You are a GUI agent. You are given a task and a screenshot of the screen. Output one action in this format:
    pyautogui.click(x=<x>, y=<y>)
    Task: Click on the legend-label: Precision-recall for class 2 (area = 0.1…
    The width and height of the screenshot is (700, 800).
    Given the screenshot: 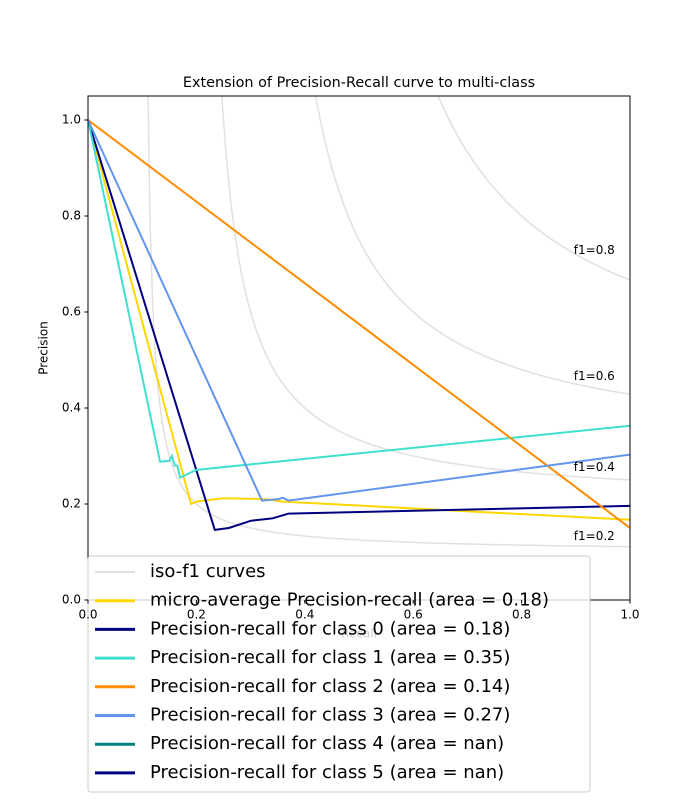 What is the action you would take?
    pyautogui.click(x=330, y=686)
    